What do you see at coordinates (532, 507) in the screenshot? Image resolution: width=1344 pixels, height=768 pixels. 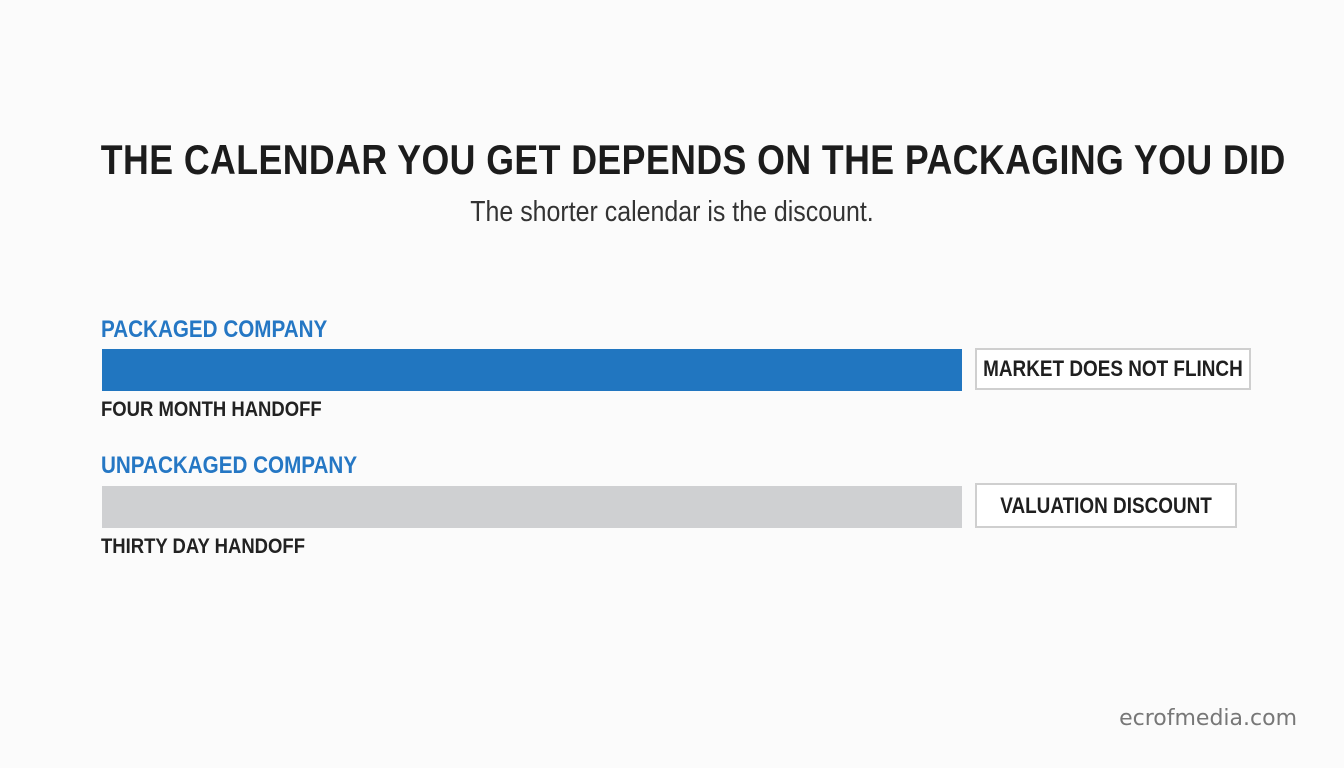 I see `unpackaged-company-bar` at bounding box center [532, 507].